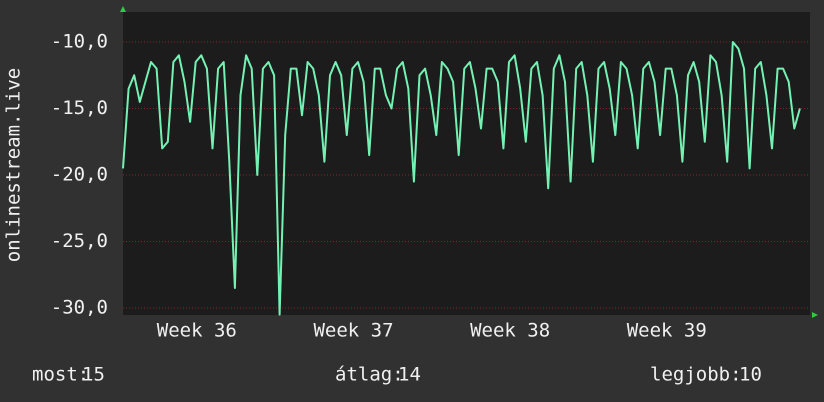 Image resolution: width=824 pixels, height=402 pixels. Describe the element at coordinates (60, 375) in the screenshot. I see `stat-label: most:` at that location.